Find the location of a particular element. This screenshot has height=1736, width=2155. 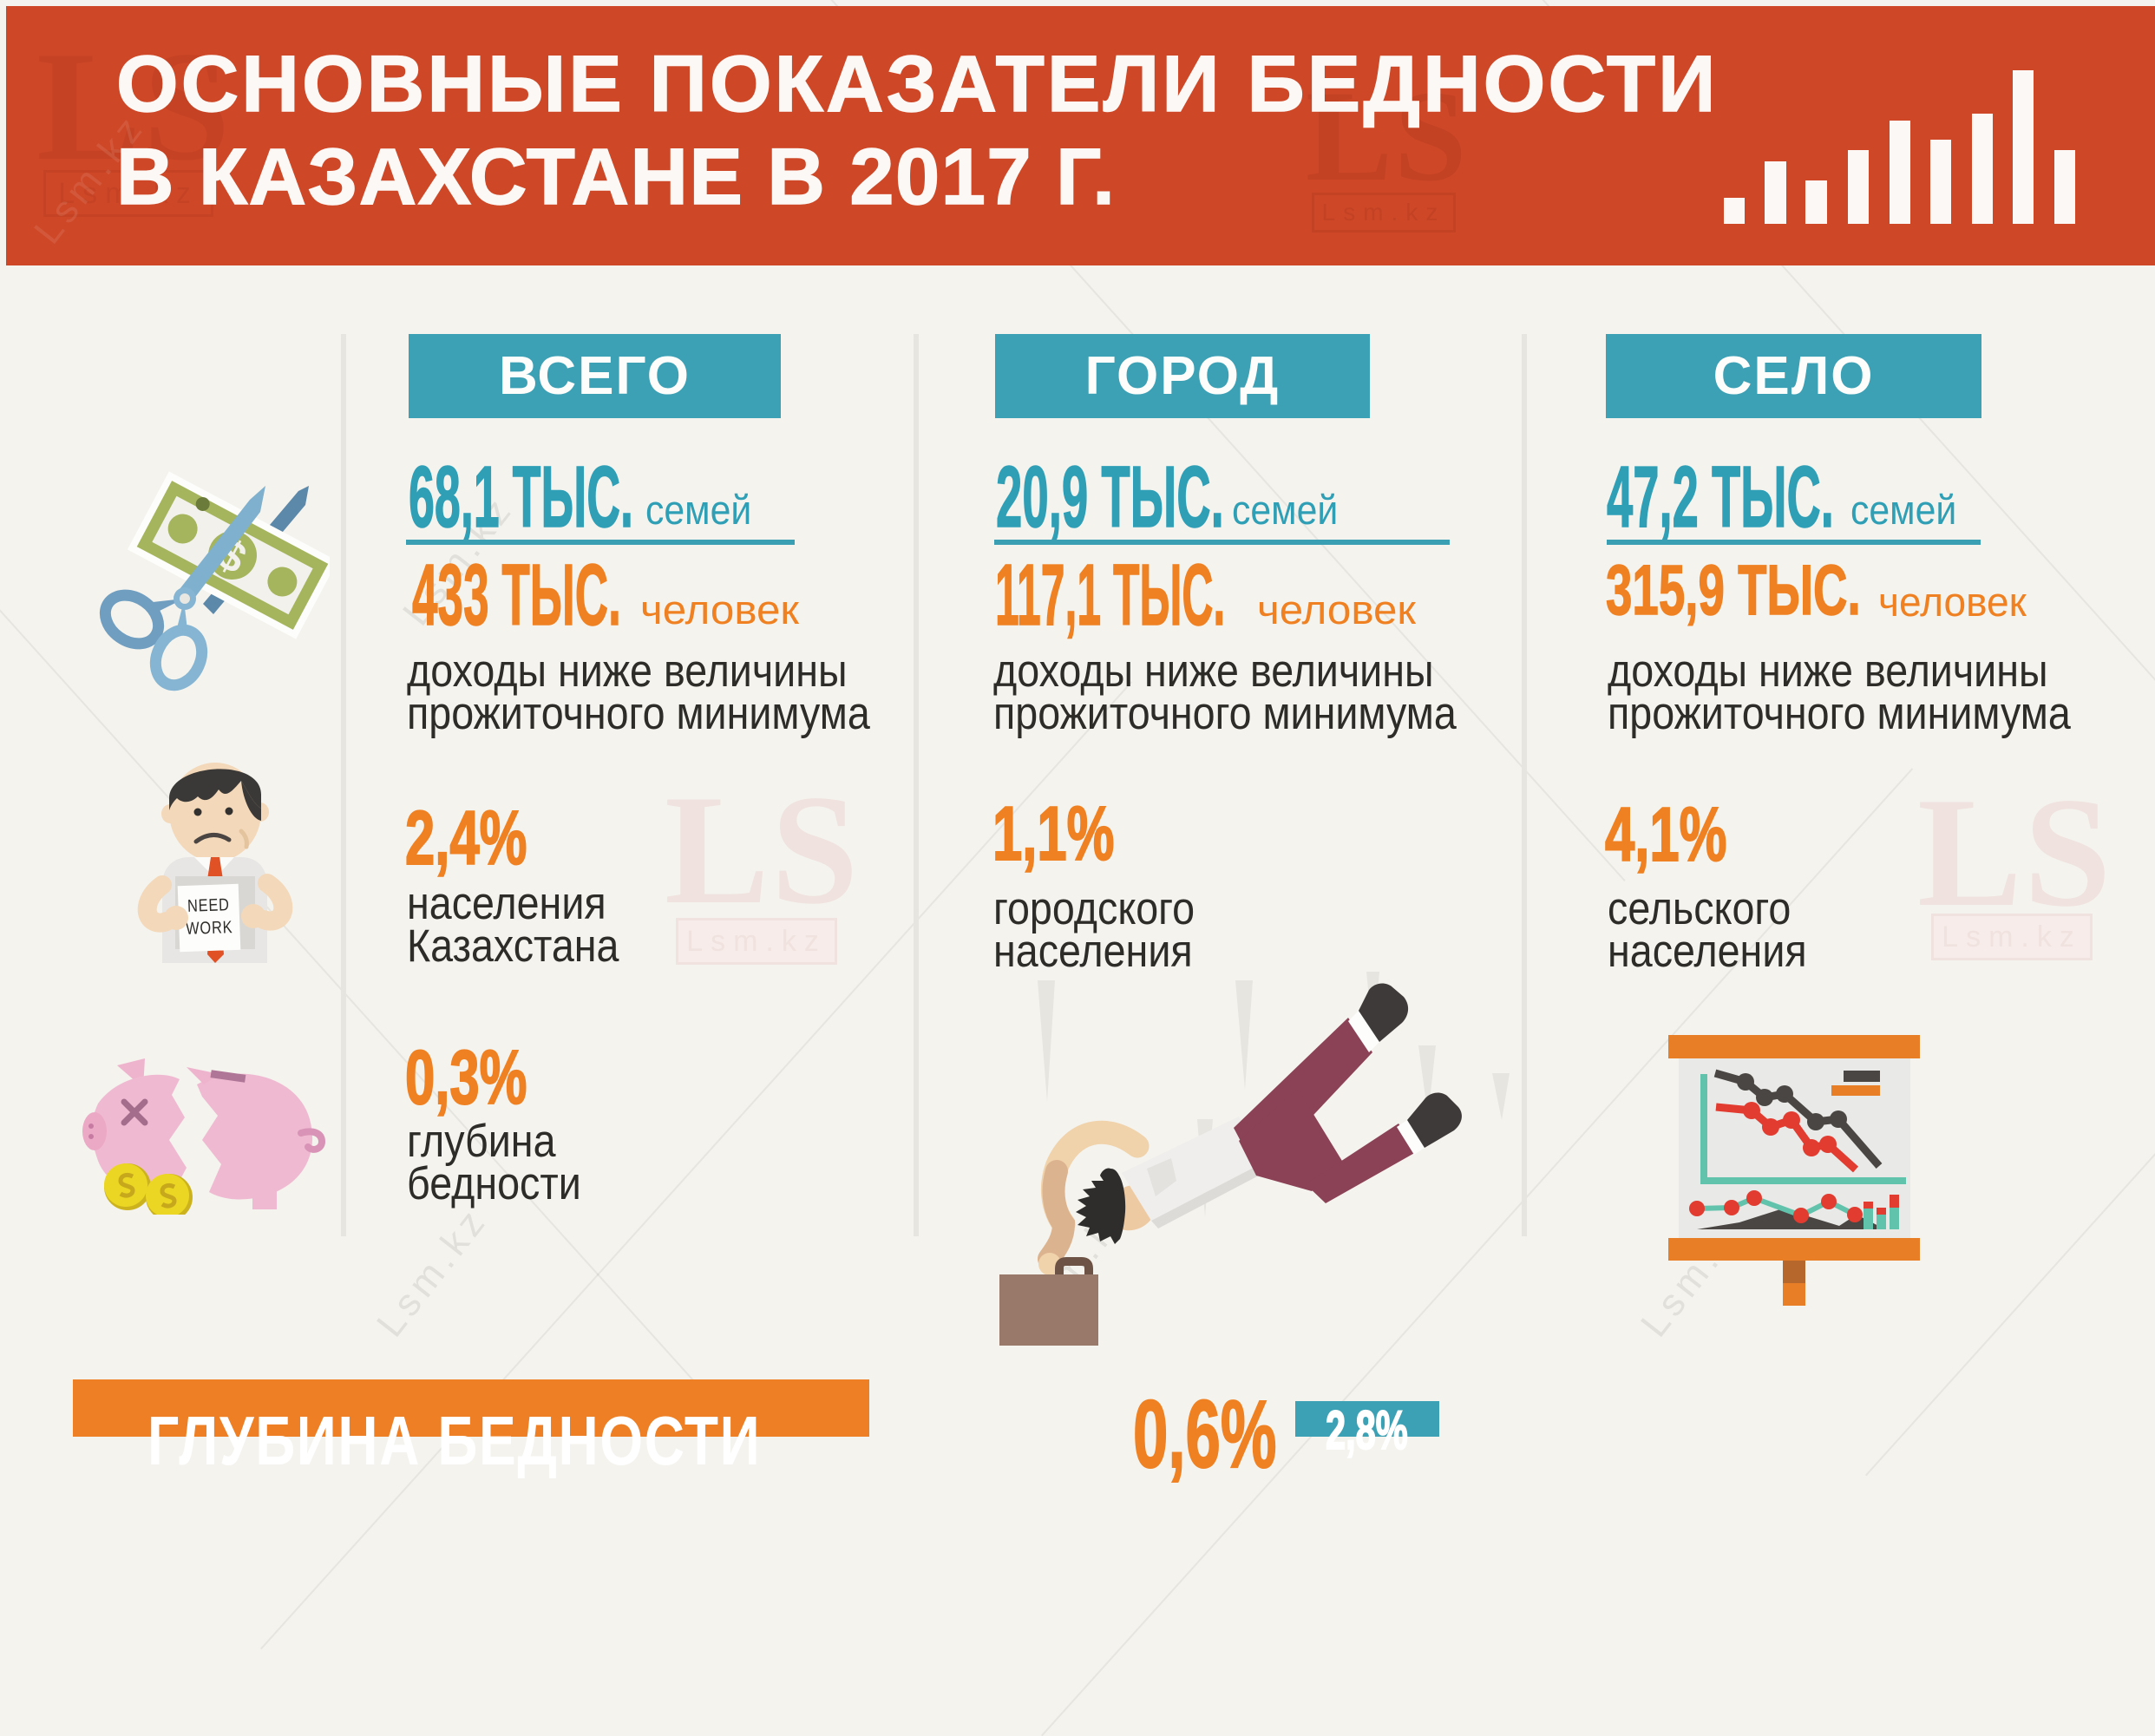

svg-text: WORK is located at coordinates (209, 927).